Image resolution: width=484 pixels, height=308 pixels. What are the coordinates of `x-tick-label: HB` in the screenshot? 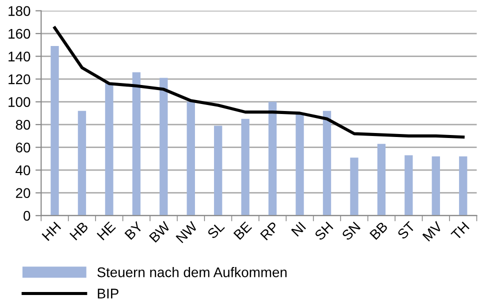 It's located at (79, 230).